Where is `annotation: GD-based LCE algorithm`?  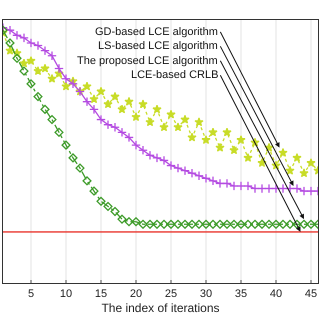 annotation: GD-based LCE algorithm is located at coordinates (156, 32).